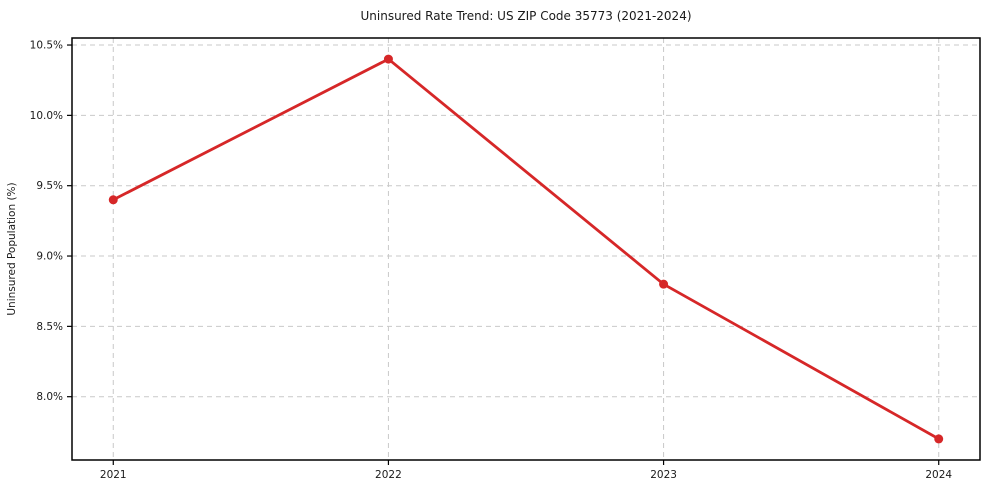 The width and height of the screenshot is (989, 490). Describe the element at coordinates (663, 475) in the screenshot. I see `x-tick-label: 2023` at that location.